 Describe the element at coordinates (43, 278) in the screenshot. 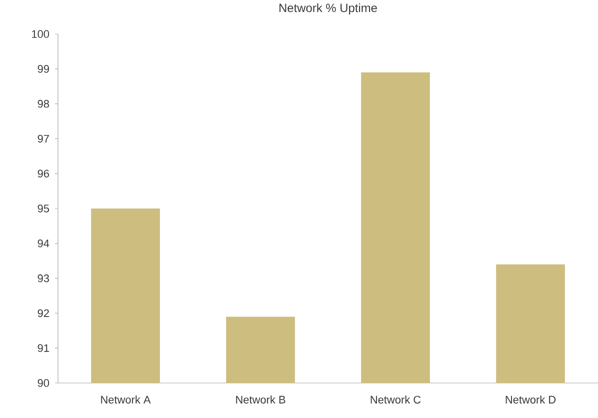

I see `y-tick-label: 93` at that location.